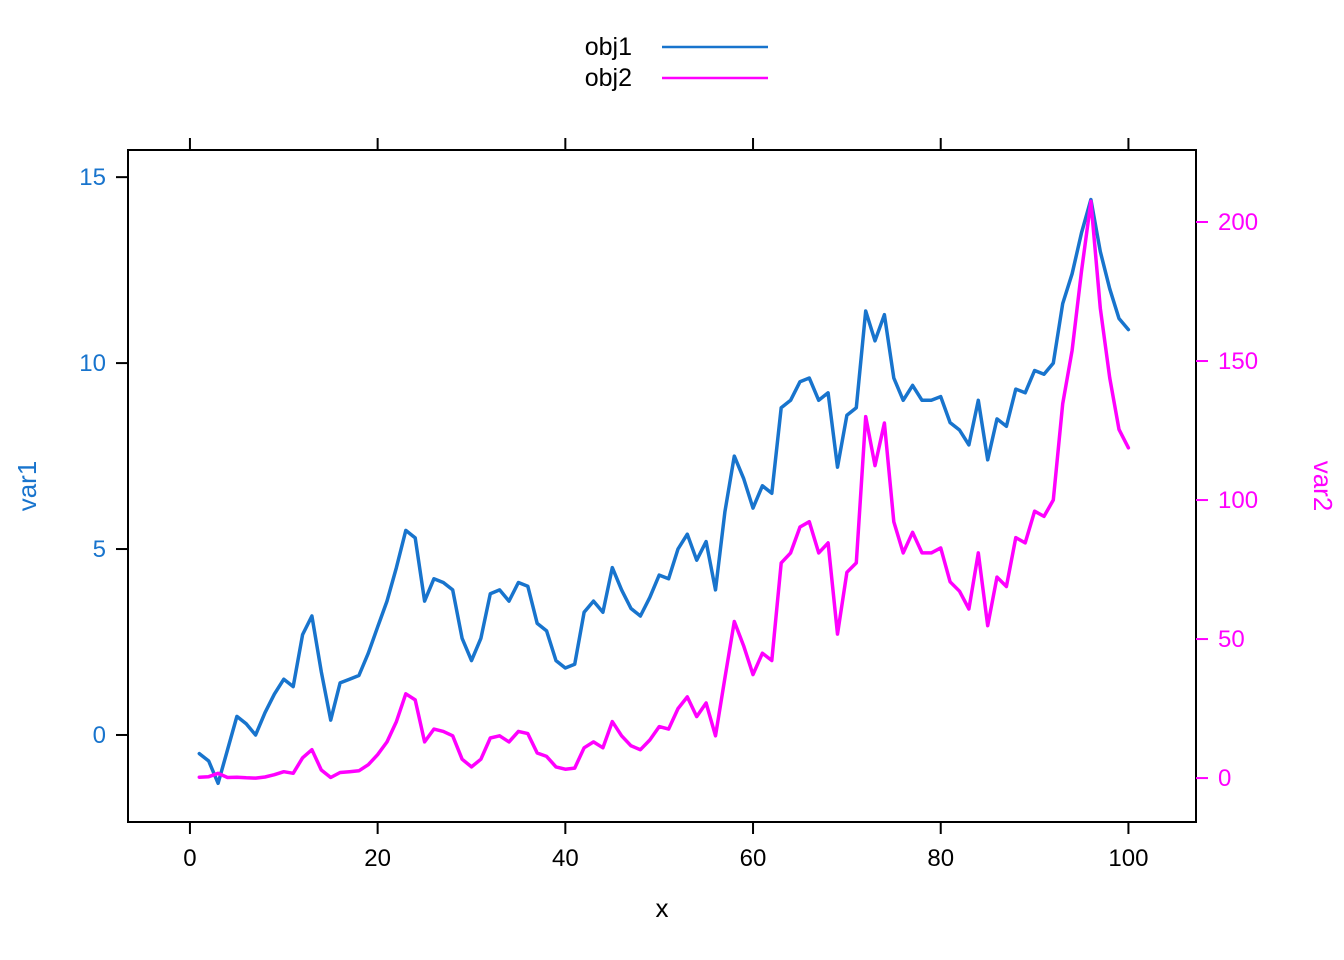 The image size is (1344, 960). Describe the element at coordinates (1238, 361) in the screenshot. I see `y-right-tick-label: 150` at that location.